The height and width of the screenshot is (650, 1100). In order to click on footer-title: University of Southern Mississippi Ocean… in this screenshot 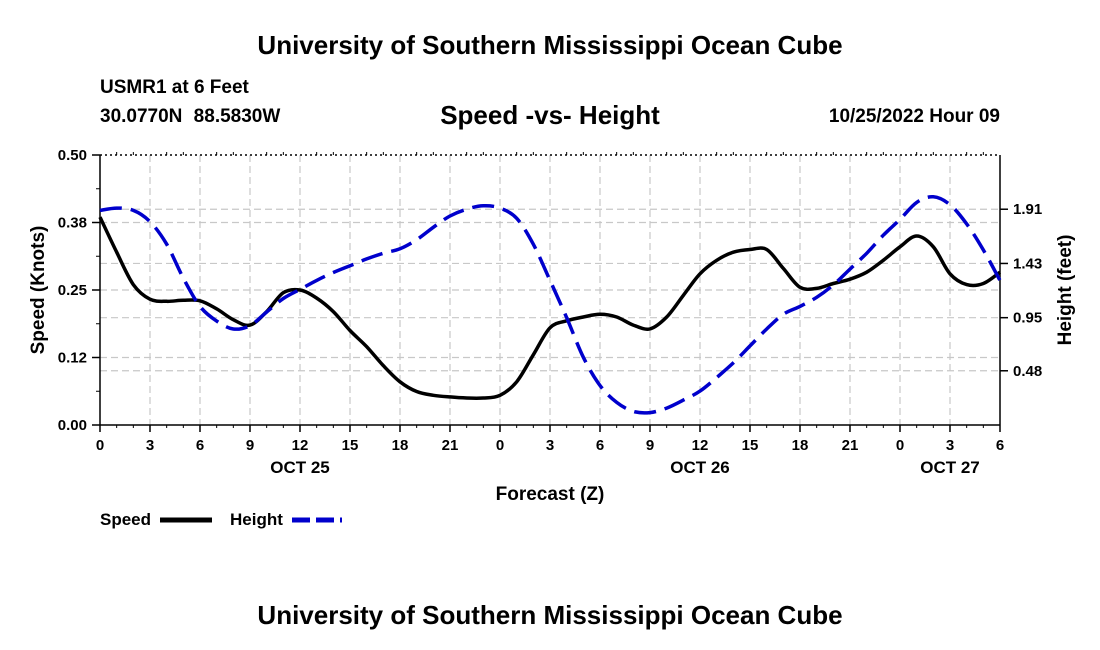, I will do `click(550, 615)`.